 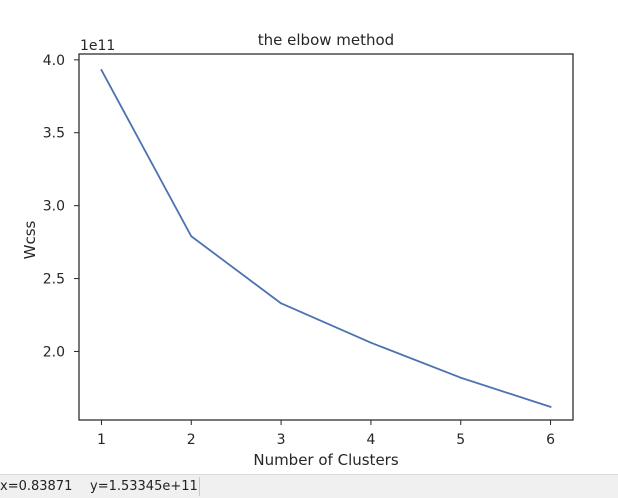 What do you see at coordinates (54, 207) in the screenshot?
I see `y-tick-label: 3.0` at bounding box center [54, 207].